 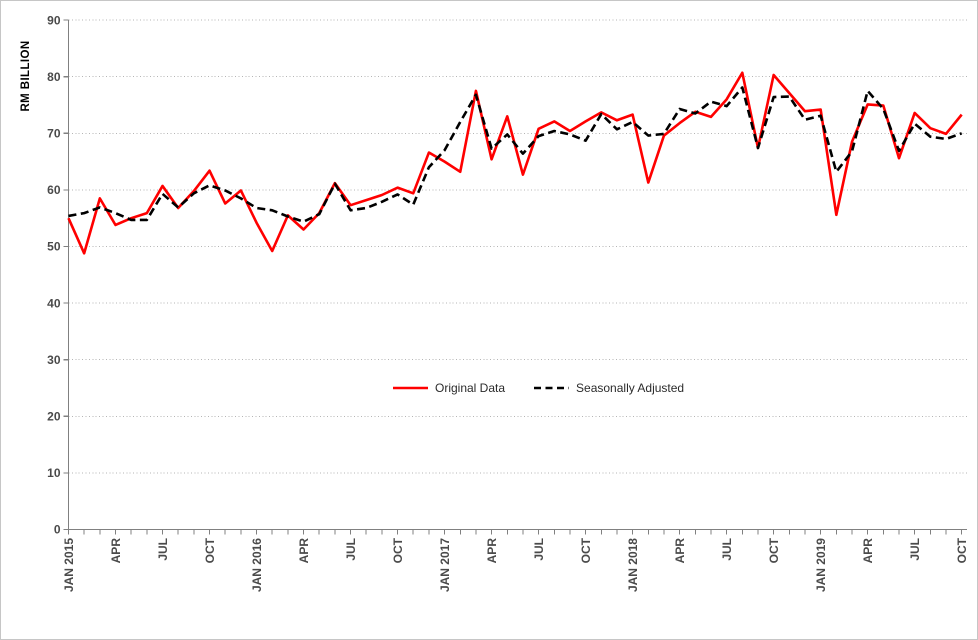 What do you see at coordinates (54, 134) in the screenshot?
I see `y-tick-label: 70` at bounding box center [54, 134].